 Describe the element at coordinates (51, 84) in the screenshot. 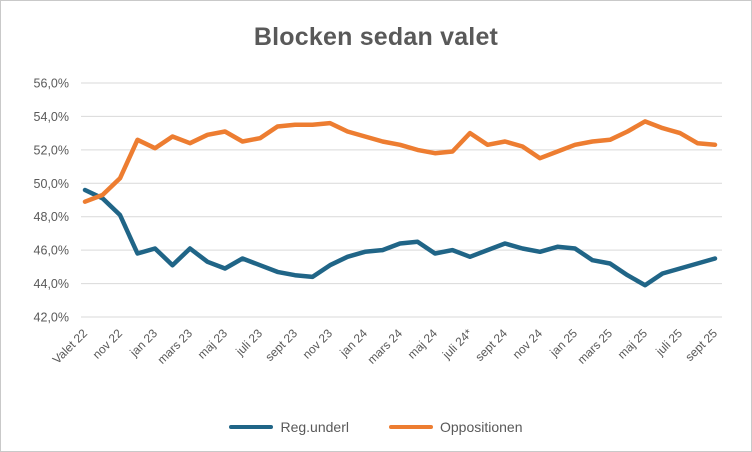

I see `y-axis-tick-label: 56,0%` at that location.